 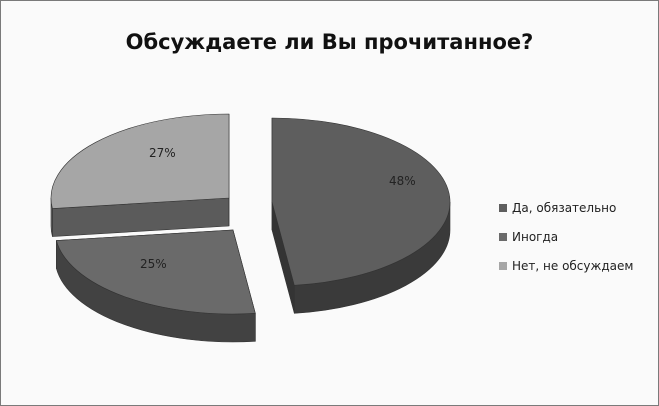 I want to click on data-label-no: 27%, so click(x=162, y=153).